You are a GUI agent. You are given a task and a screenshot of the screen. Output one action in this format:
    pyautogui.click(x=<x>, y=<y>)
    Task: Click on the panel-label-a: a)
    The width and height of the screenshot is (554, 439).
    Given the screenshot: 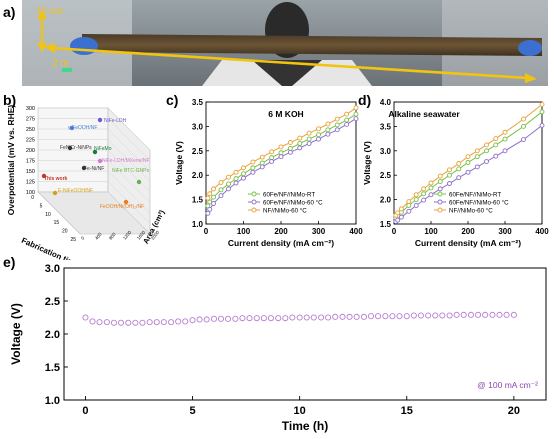 What is the action you would take?
    pyautogui.click(x=9, y=12)
    